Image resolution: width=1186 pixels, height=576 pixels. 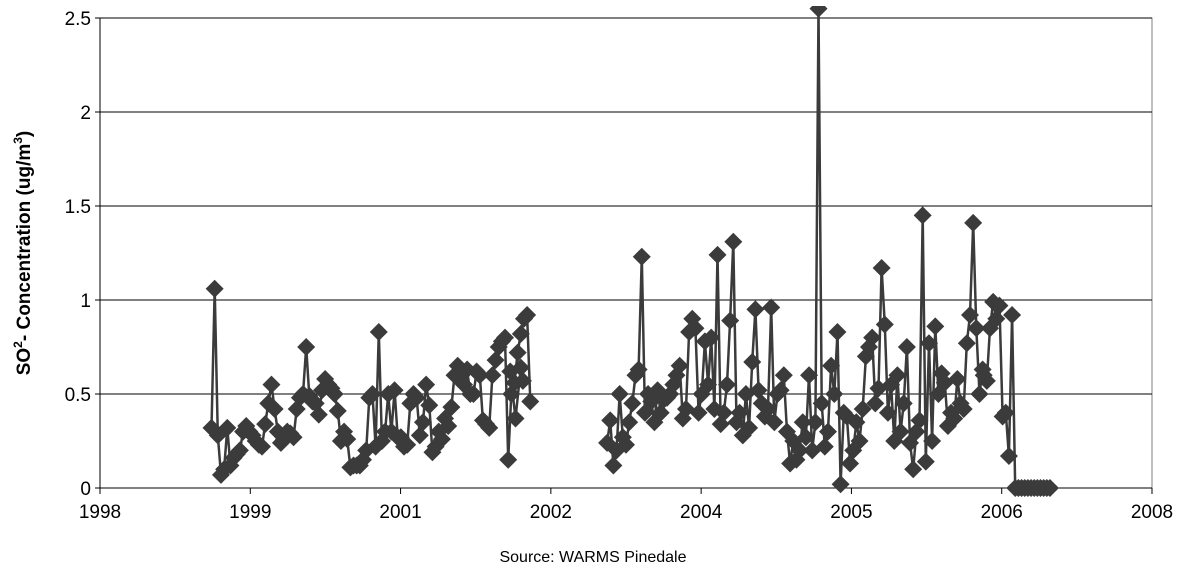 I want to click on y-tick-label: 0.5, so click(x=78, y=395).